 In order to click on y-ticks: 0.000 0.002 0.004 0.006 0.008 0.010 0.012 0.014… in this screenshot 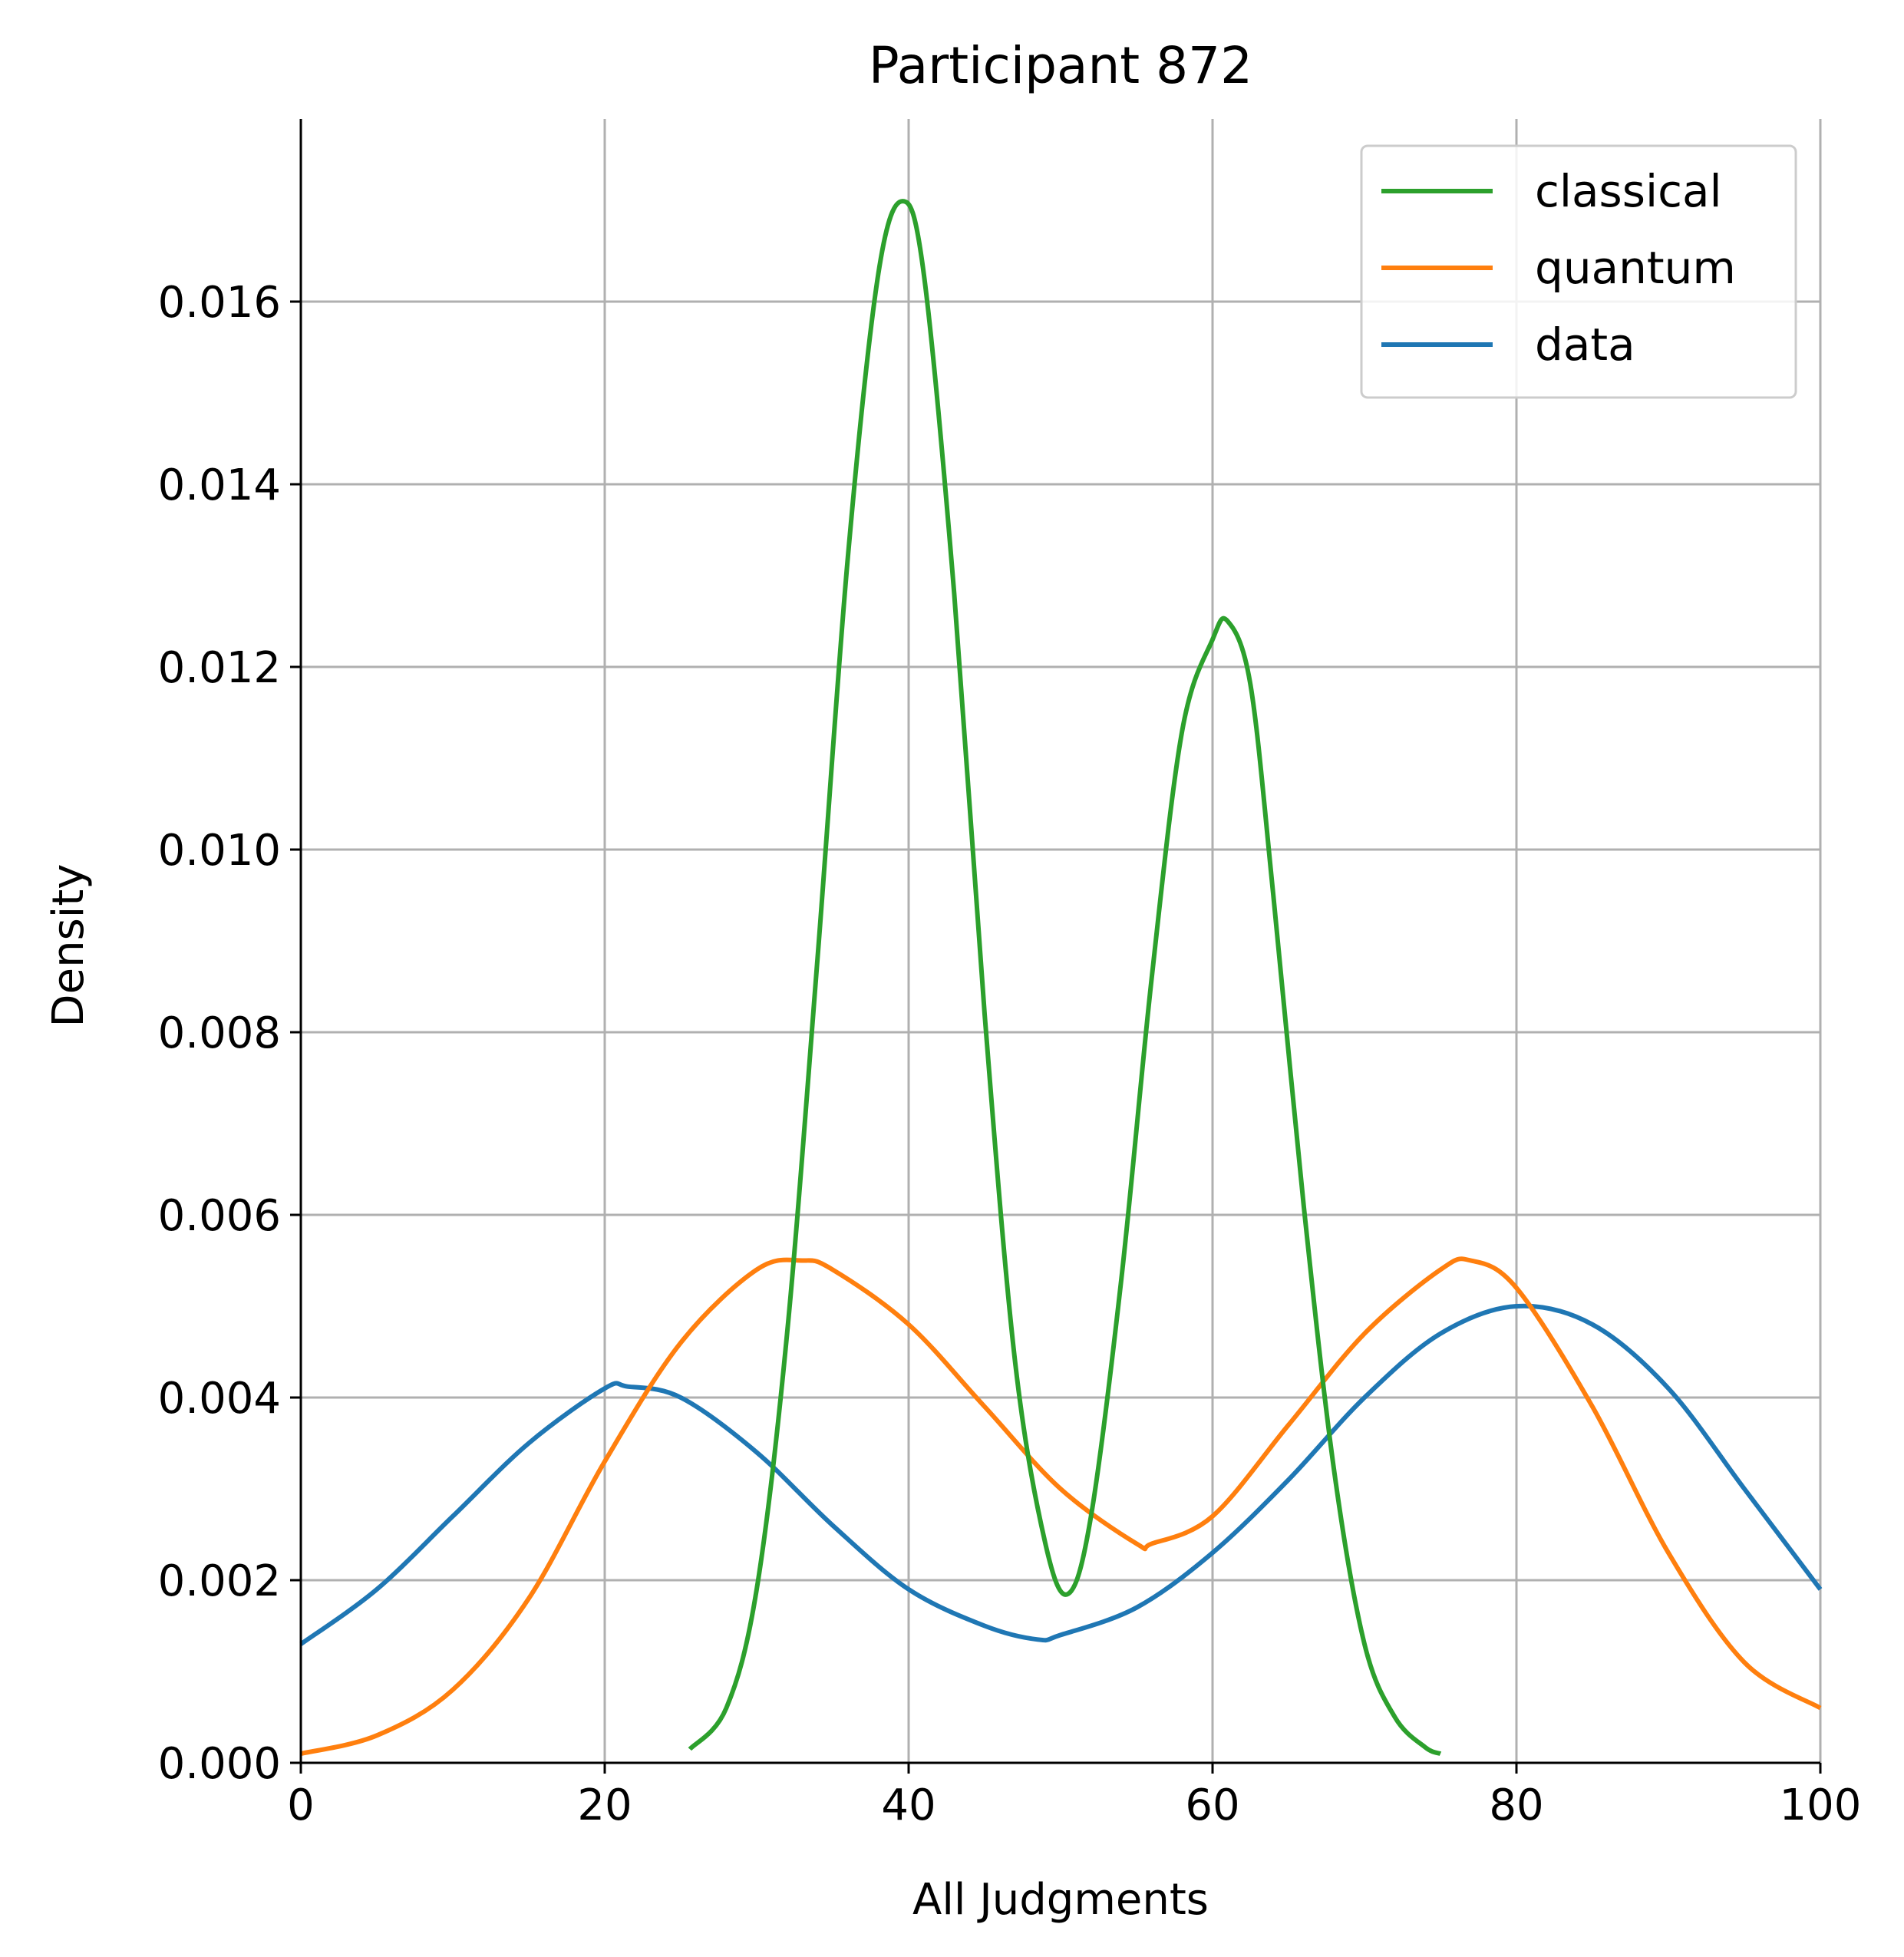, I will do `click(230, 1033)`.